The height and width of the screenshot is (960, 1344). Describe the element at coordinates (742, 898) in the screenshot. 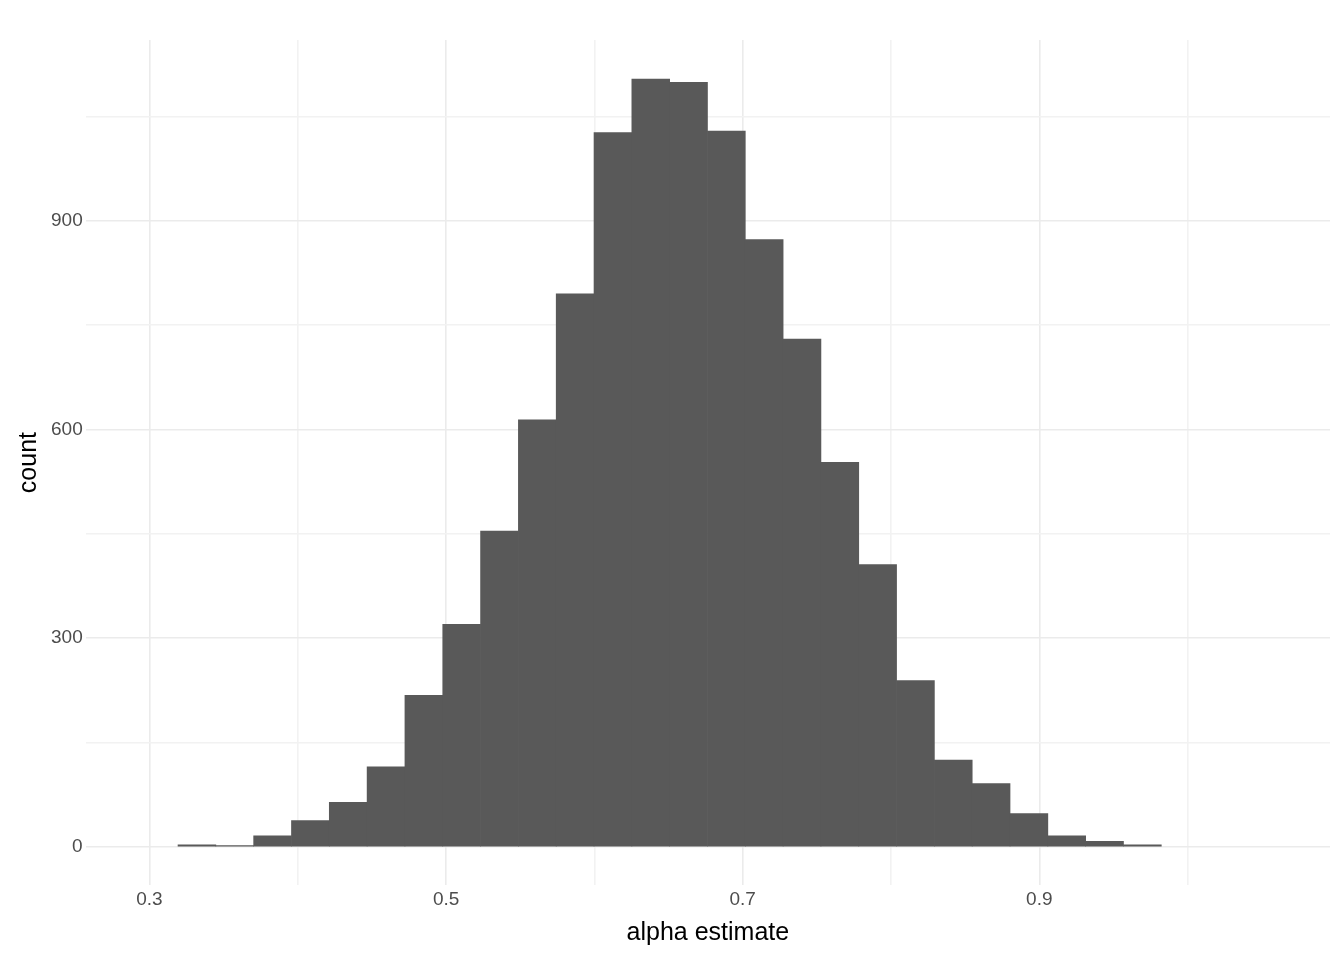

I see `x-tick-label: 0.7` at that location.